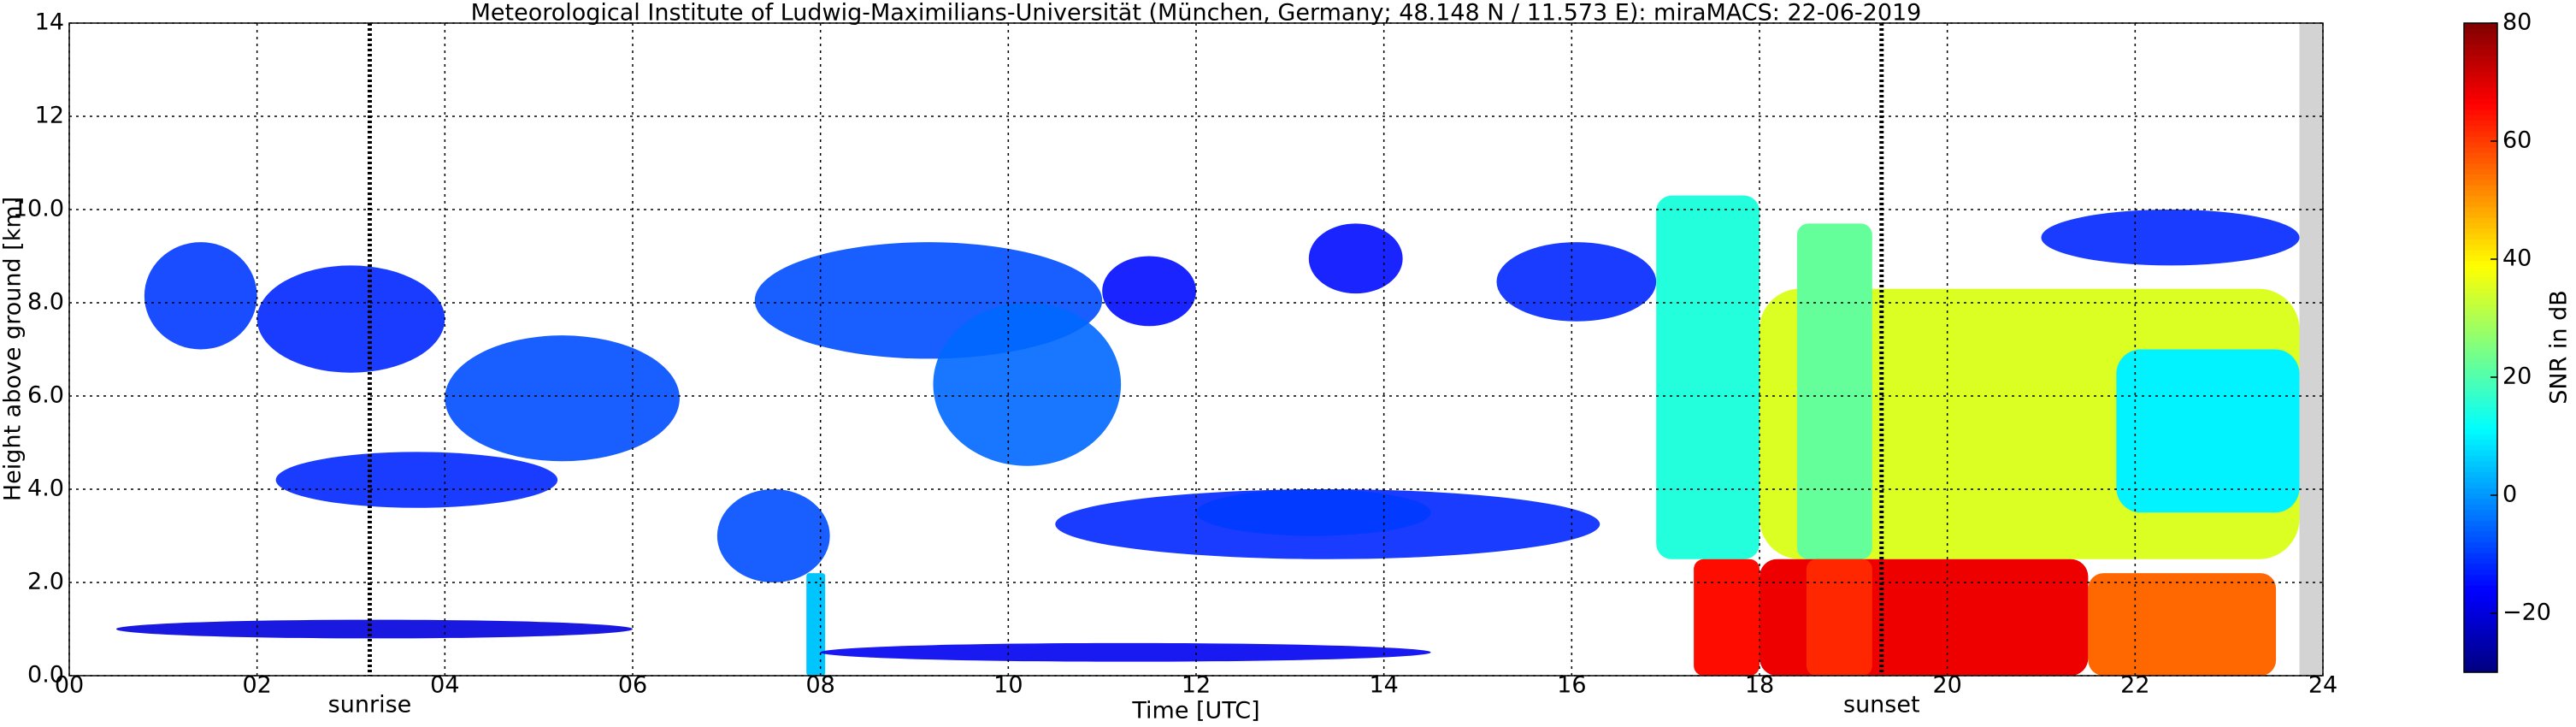 Image resolution: width=2576 pixels, height=727 pixels. What do you see at coordinates (1195, 711) in the screenshot?
I see `x-axis-label: Time [UTC]` at bounding box center [1195, 711].